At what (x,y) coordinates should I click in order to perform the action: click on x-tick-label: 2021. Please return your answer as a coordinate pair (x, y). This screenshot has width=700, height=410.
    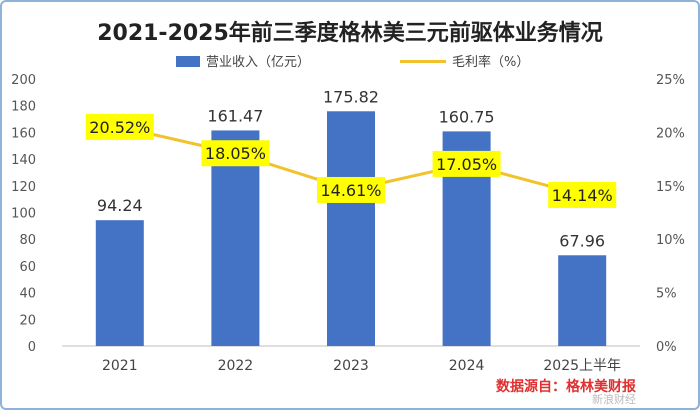
    Looking at the image, I should click on (120, 366).